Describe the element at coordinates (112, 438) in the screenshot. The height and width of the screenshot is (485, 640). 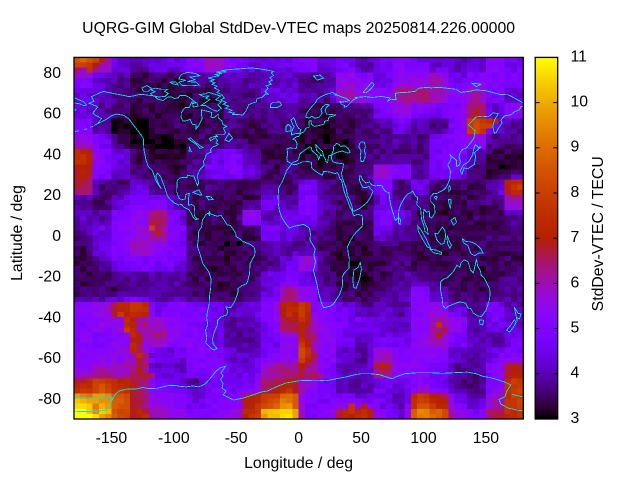
I see `svg-text: -150` at that location.